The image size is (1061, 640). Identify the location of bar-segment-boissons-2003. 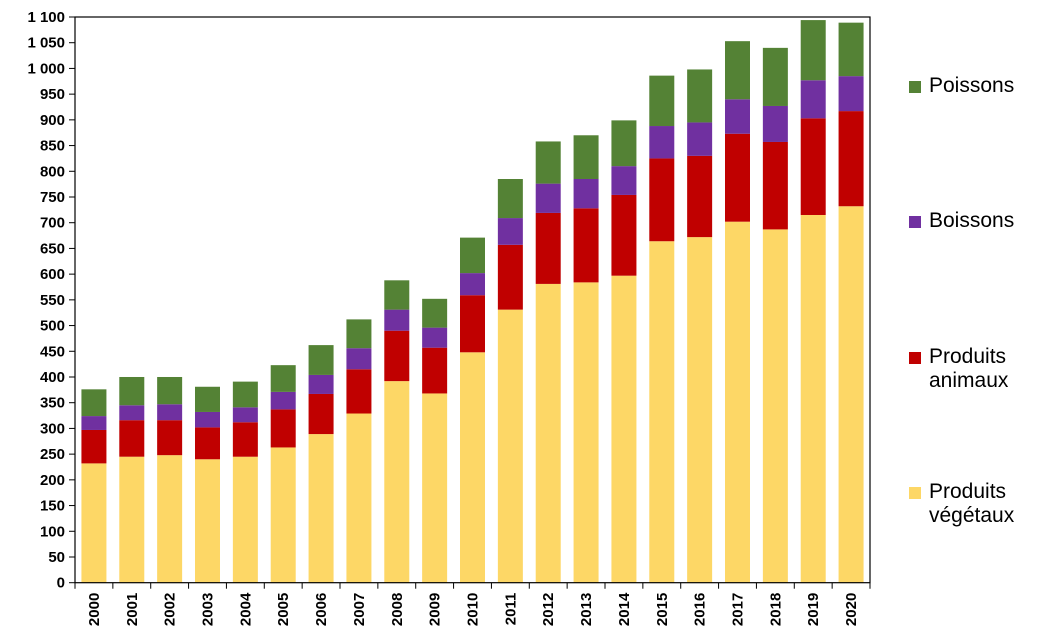
(207, 419).